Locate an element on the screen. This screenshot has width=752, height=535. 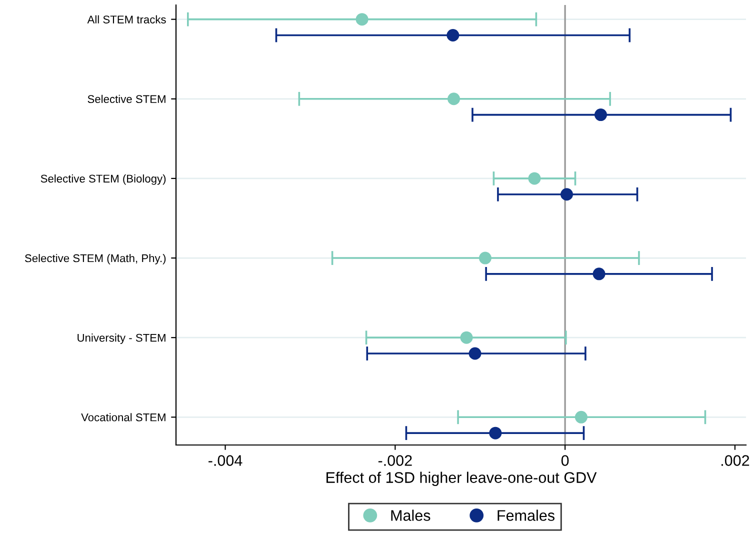
legend-label: Males is located at coordinates (410, 515).